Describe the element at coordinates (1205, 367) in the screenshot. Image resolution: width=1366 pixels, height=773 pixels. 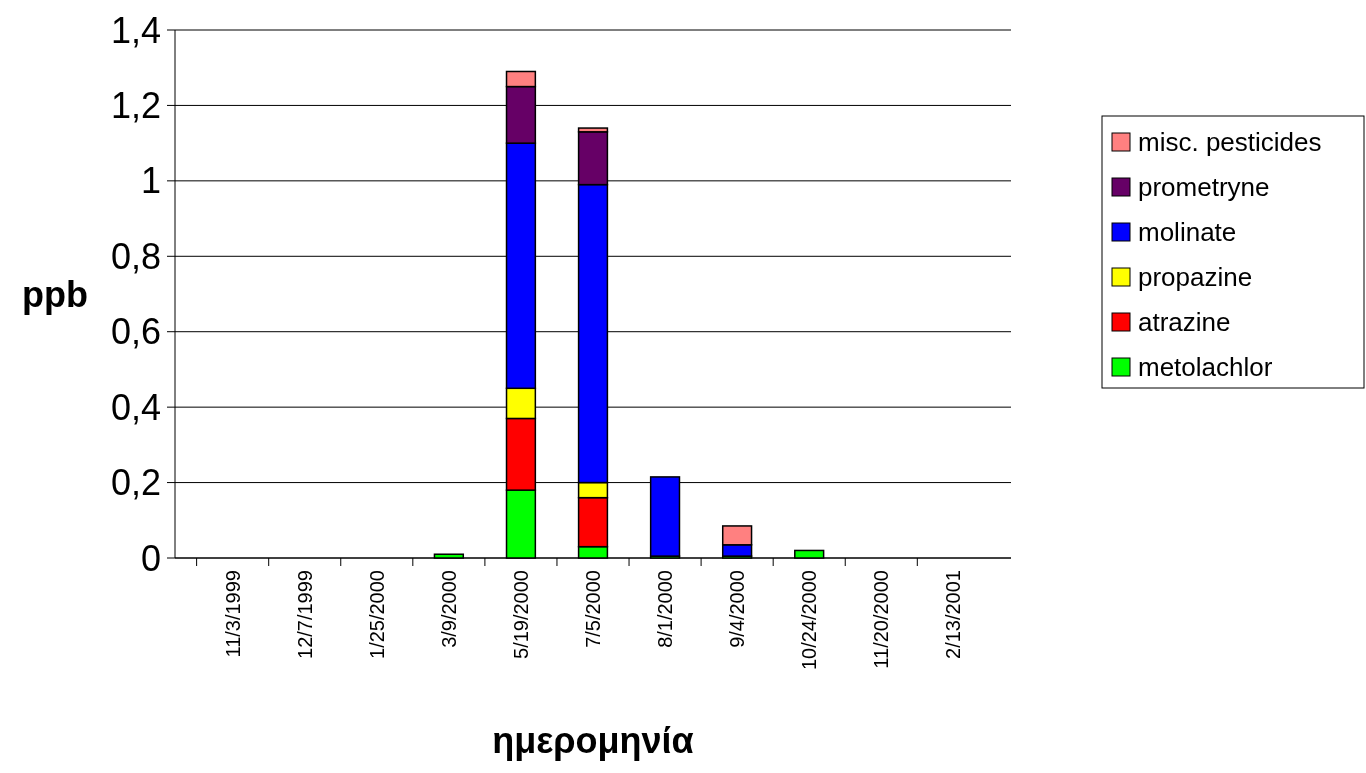
I see `legend-label: metolachlor` at that location.